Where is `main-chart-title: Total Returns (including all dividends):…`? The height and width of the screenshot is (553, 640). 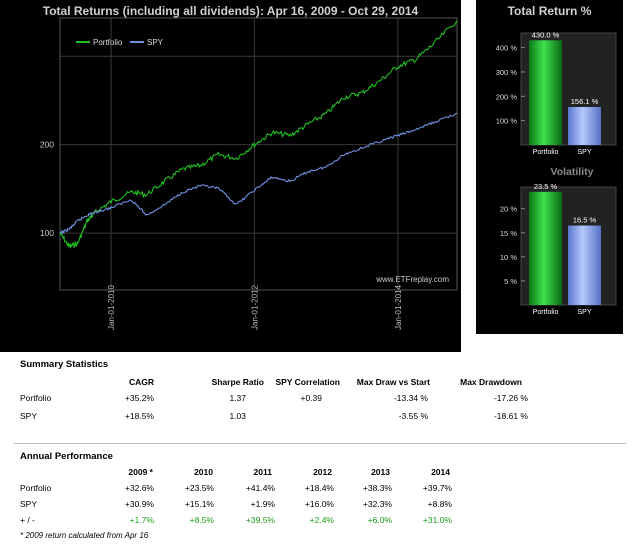 main-chart-title: Total Returns (including all dividends):… is located at coordinates (230, 11).